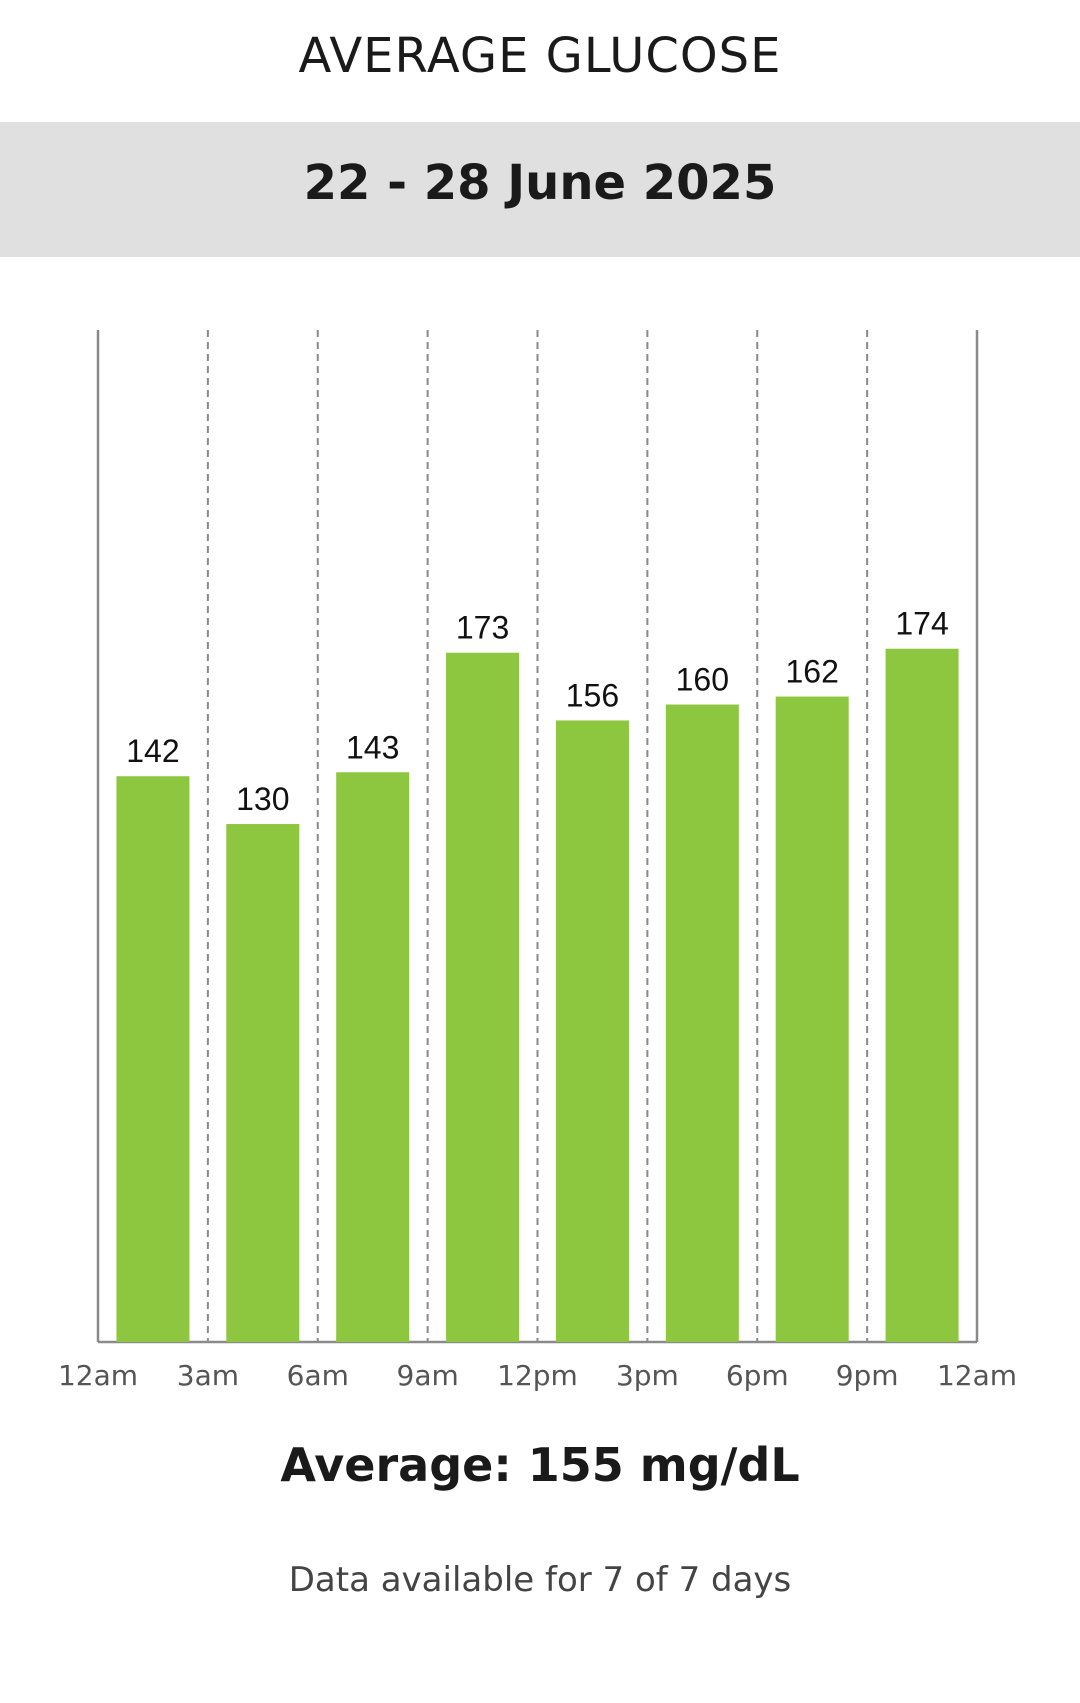  What do you see at coordinates (152, 751) in the screenshot?
I see `chart-data-label: 142` at bounding box center [152, 751].